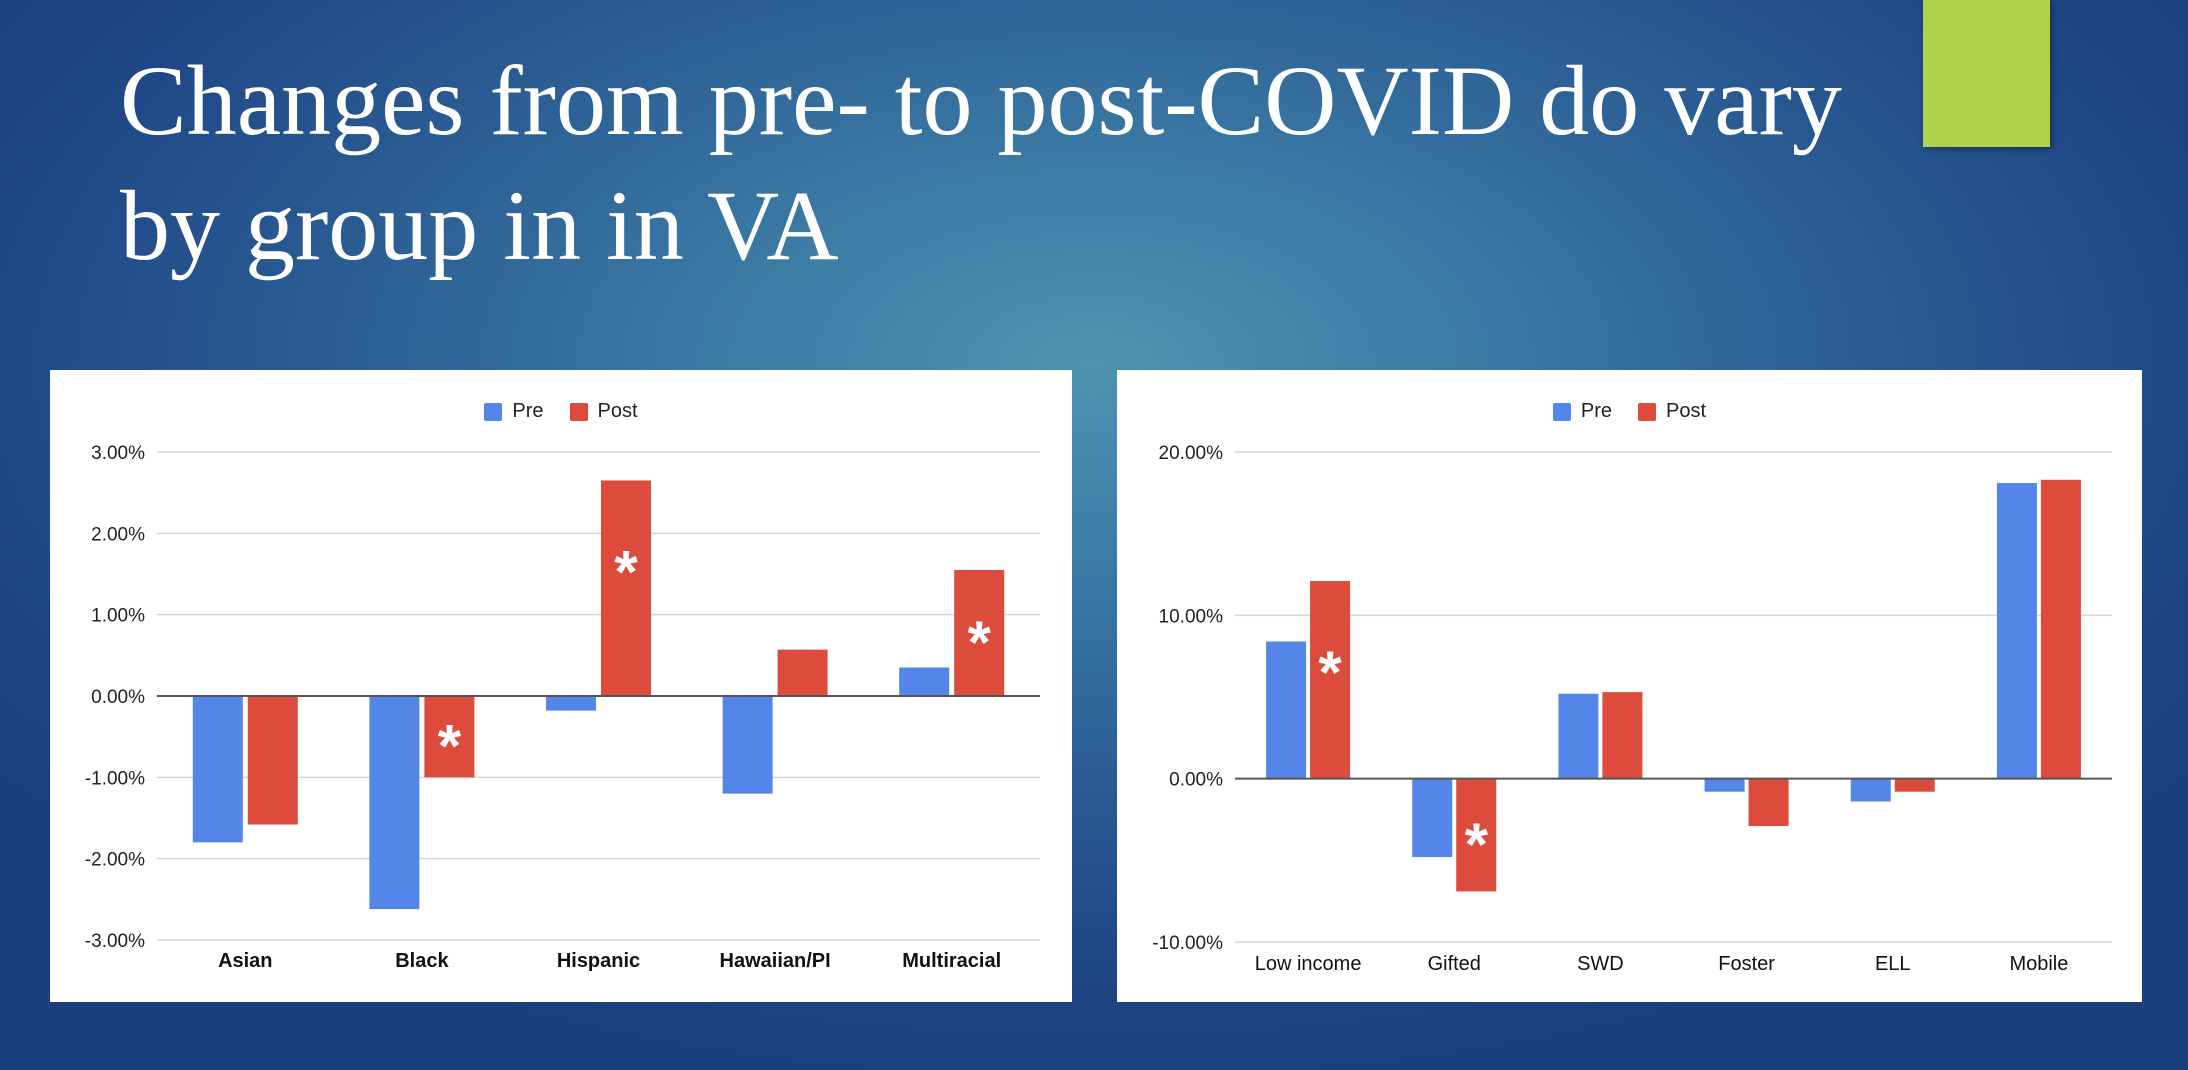 The width and height of the screenshot is (2188, 1070). I want to click on x-category-label: Multiracial, so click(951, 961).